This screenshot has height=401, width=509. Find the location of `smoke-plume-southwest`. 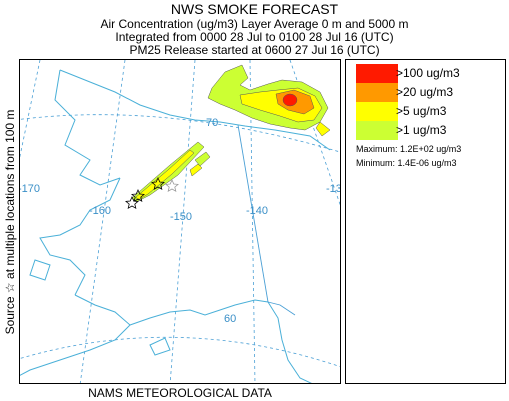

smoke-plume-southwest is located at coordinates (171, 172).